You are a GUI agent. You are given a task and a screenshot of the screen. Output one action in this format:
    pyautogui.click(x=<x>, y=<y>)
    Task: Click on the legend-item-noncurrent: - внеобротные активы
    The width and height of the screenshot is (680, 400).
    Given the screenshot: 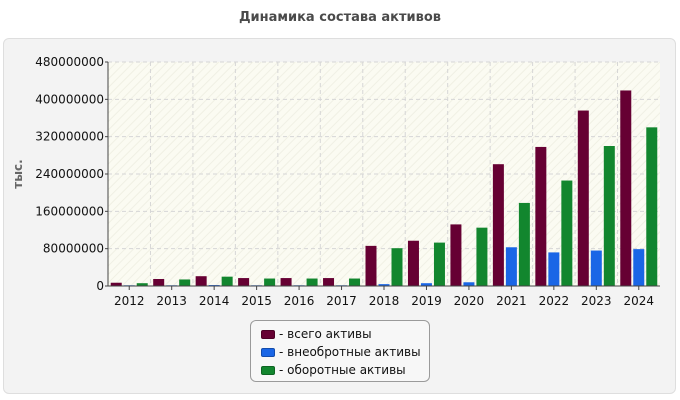 What is the action you would take?
    pyautogui.click(x=340, y=352)
    